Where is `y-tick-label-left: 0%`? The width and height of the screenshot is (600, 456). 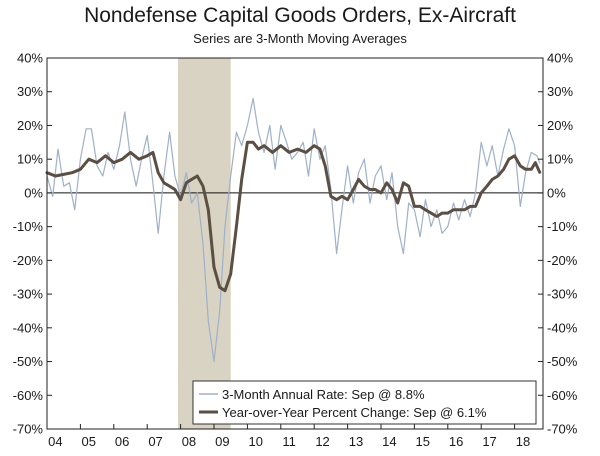 y-tick-label-left: 0% is located at coordinates (33, 192).